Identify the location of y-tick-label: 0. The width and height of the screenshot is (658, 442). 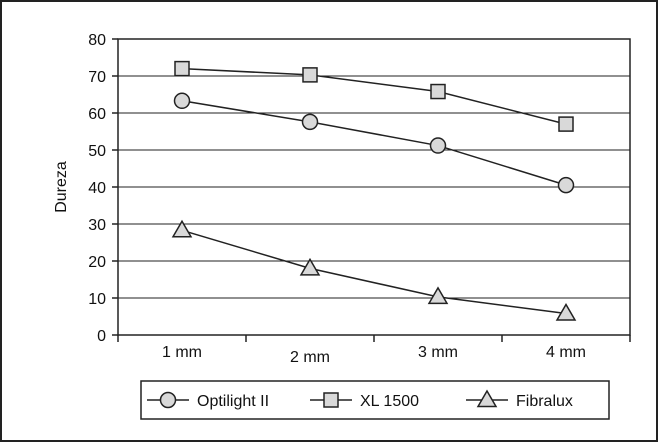
(101, 336).